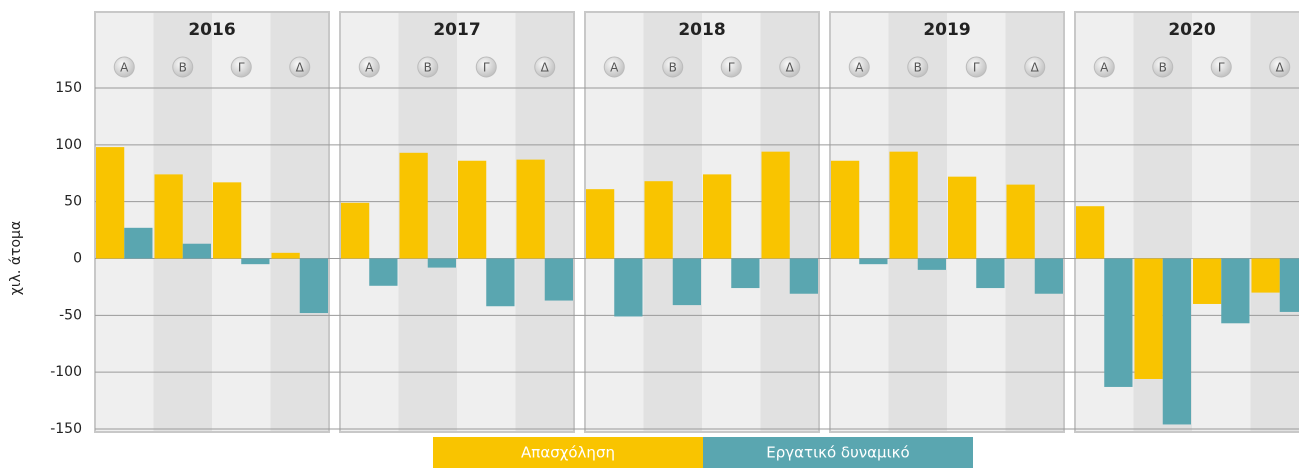 This screenshot has height=468, width=1299. Describe the element at coordinates (73, 202) in the screenshot. I see `y-tick-label: 50` at that location.